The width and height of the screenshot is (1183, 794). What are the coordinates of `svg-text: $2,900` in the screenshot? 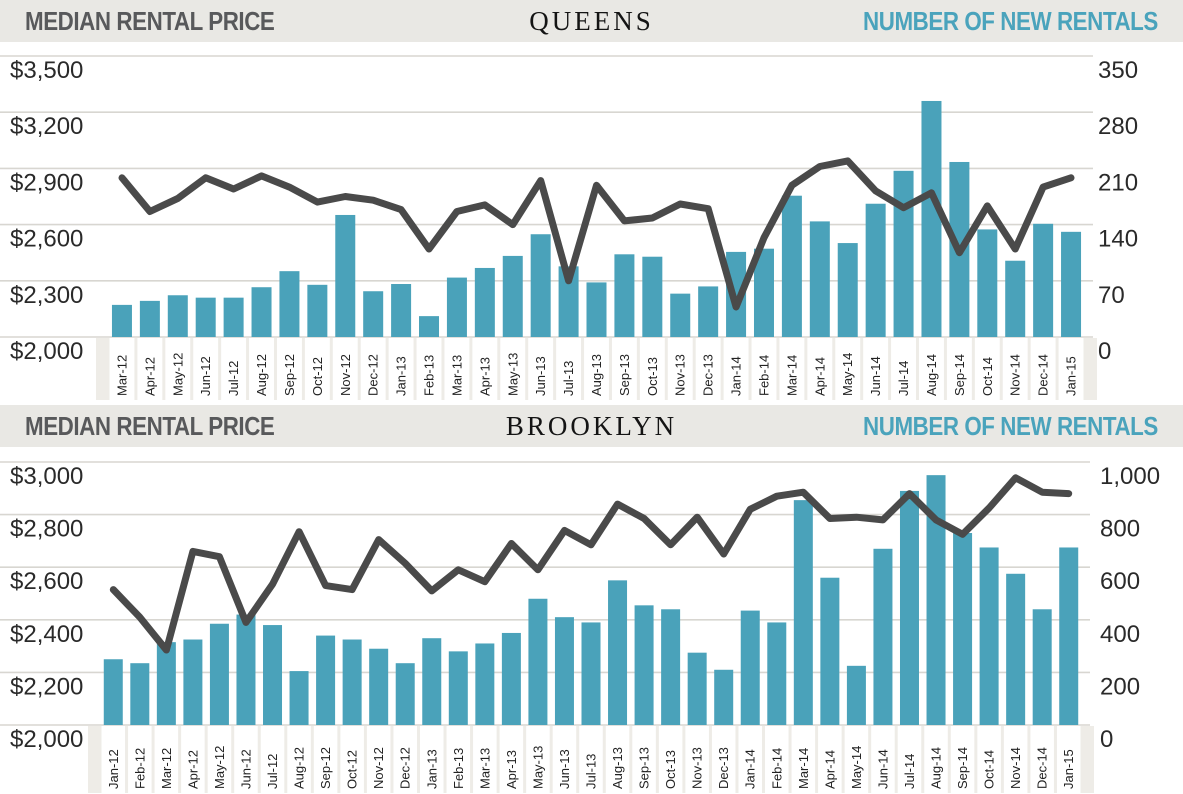 It's located at (46, 182).